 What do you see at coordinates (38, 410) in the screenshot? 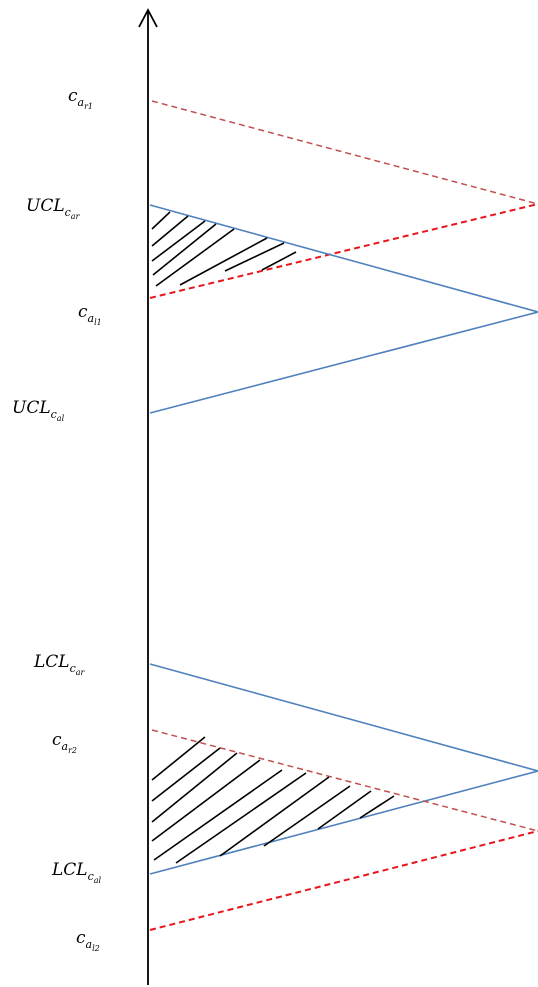
I see `label-ucl-cal: UCLcal` at bounding box center [38, 410].